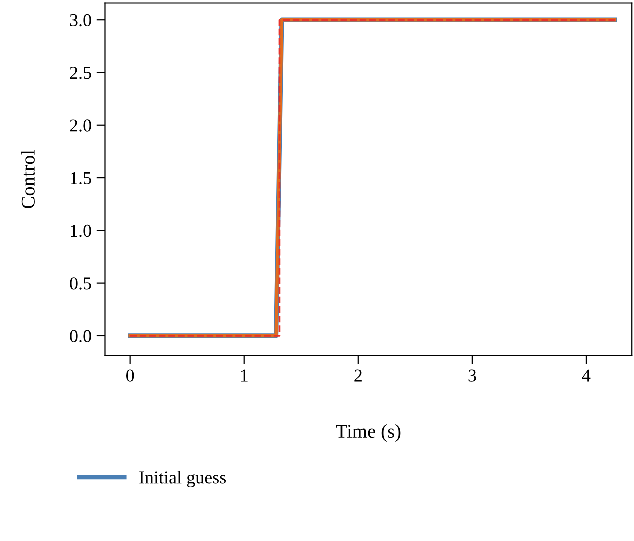  Describe the element at coordinates (81, 336) in the screenshot. I see `y-tick-label: 0.0` at that location.